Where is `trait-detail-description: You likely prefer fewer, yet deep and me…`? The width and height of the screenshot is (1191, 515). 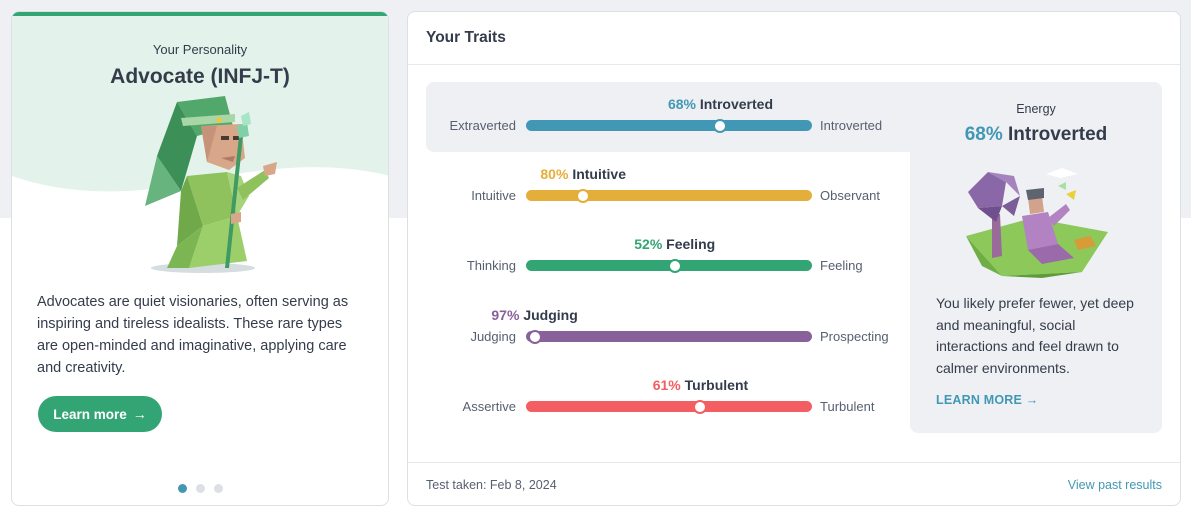 trait-detail-description: You likely prefer fewer, yet deep and me… is located at coordinates (1035, 335).